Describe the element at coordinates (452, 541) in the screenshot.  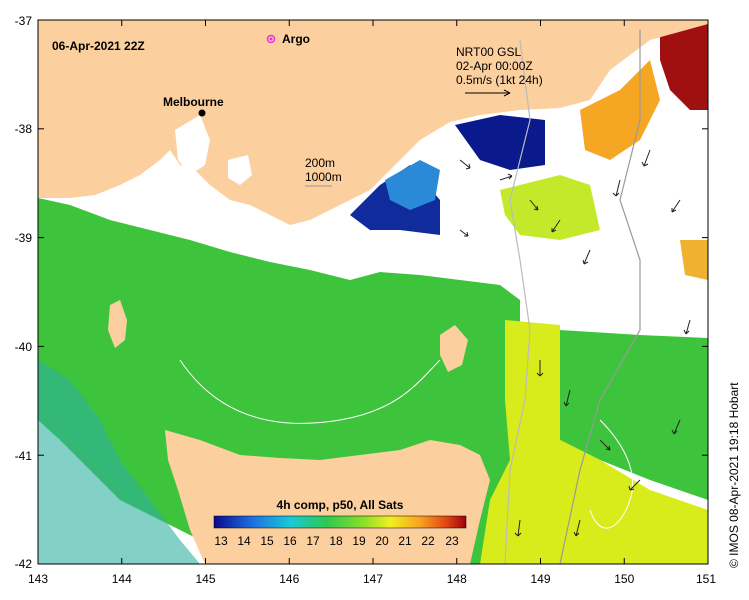
I see `colorbar-tick: 23` at that location.